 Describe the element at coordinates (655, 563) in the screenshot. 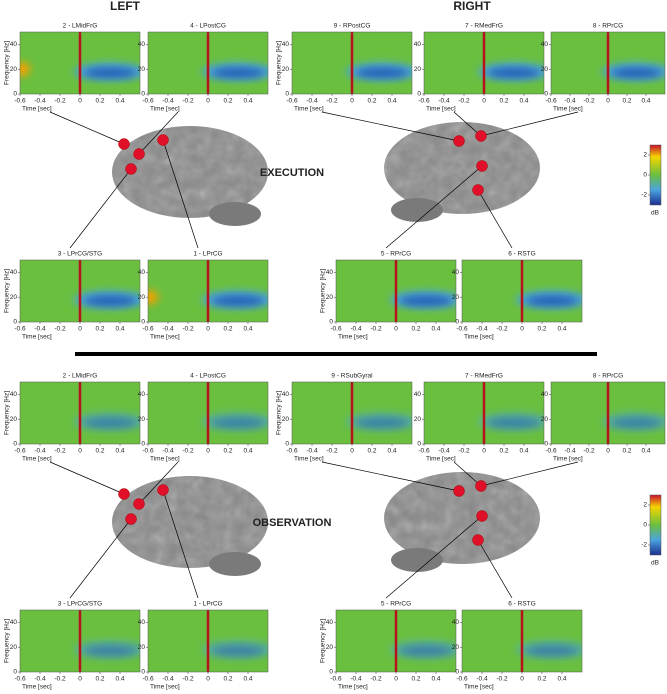

I see `colorbar-label: dB` at that location.